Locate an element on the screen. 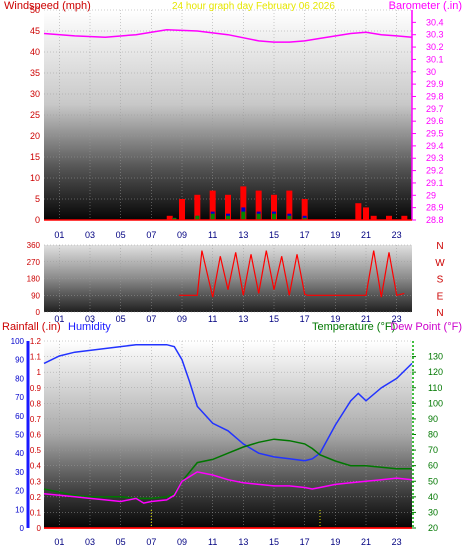 This screenshot has height=555, width=466. humidity-tick-label: 100 is located at coordinates (18, 341).